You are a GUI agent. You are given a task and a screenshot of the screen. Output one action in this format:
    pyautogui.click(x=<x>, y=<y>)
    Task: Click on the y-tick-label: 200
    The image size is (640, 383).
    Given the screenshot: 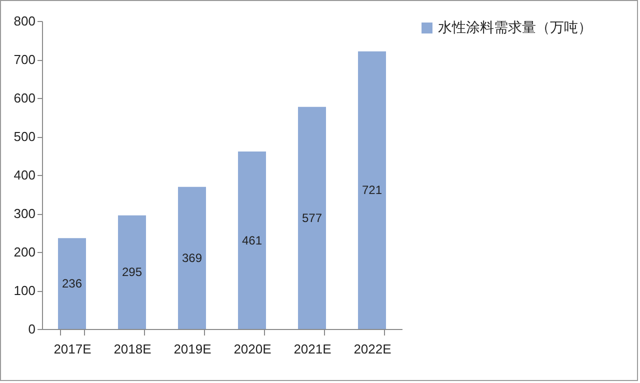 What is the action you would take?
    pyautogui.click(x=25, y=252)
    